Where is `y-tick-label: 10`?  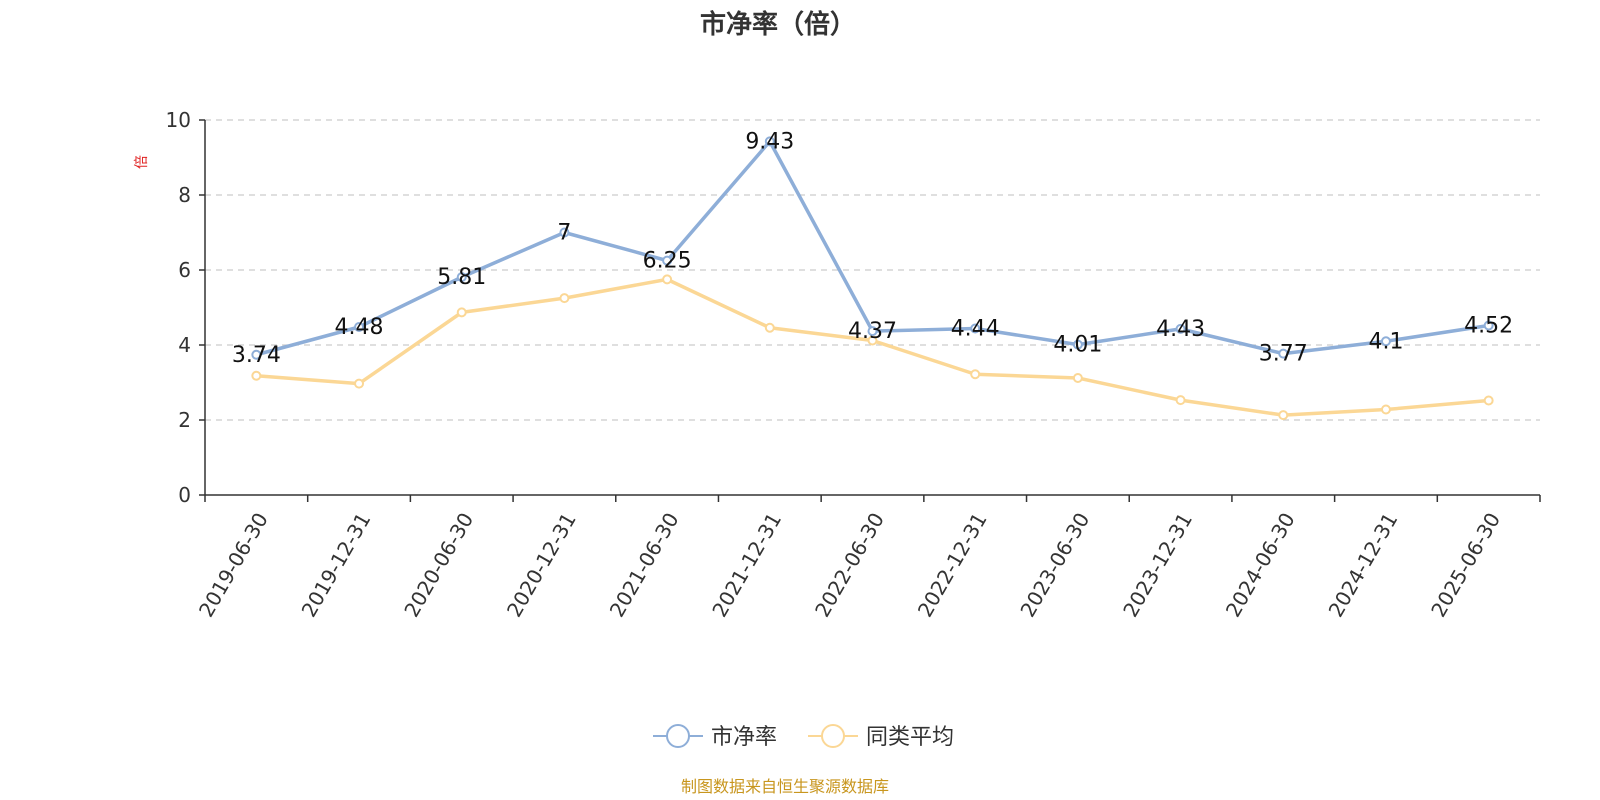 y-tick-label: 10 is located at coordinates (178, 120).